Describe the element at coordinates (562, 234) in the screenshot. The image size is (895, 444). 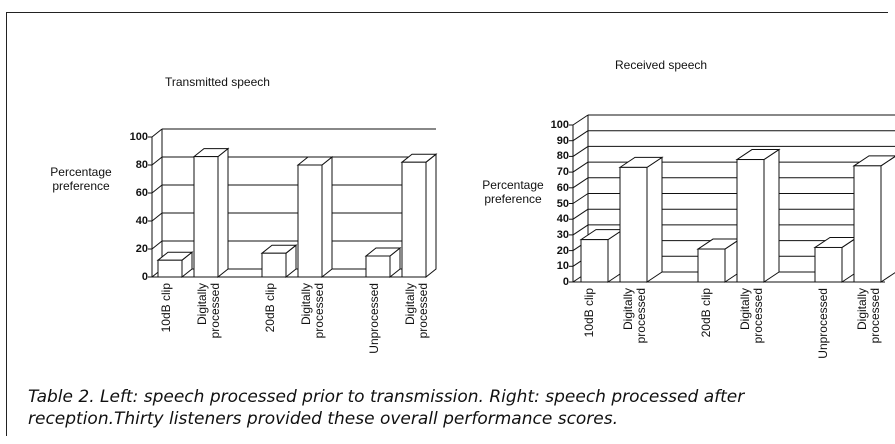
I see `y-tick-label: 30` at that location.